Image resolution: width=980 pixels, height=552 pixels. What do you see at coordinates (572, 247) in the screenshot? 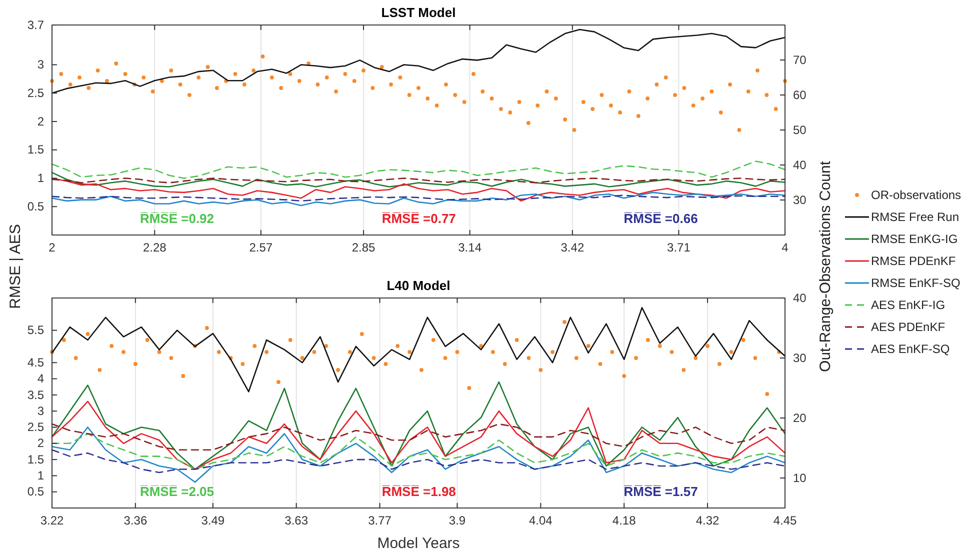
I see `x-tick-label: 3.42` at bounding box center [572, 247].